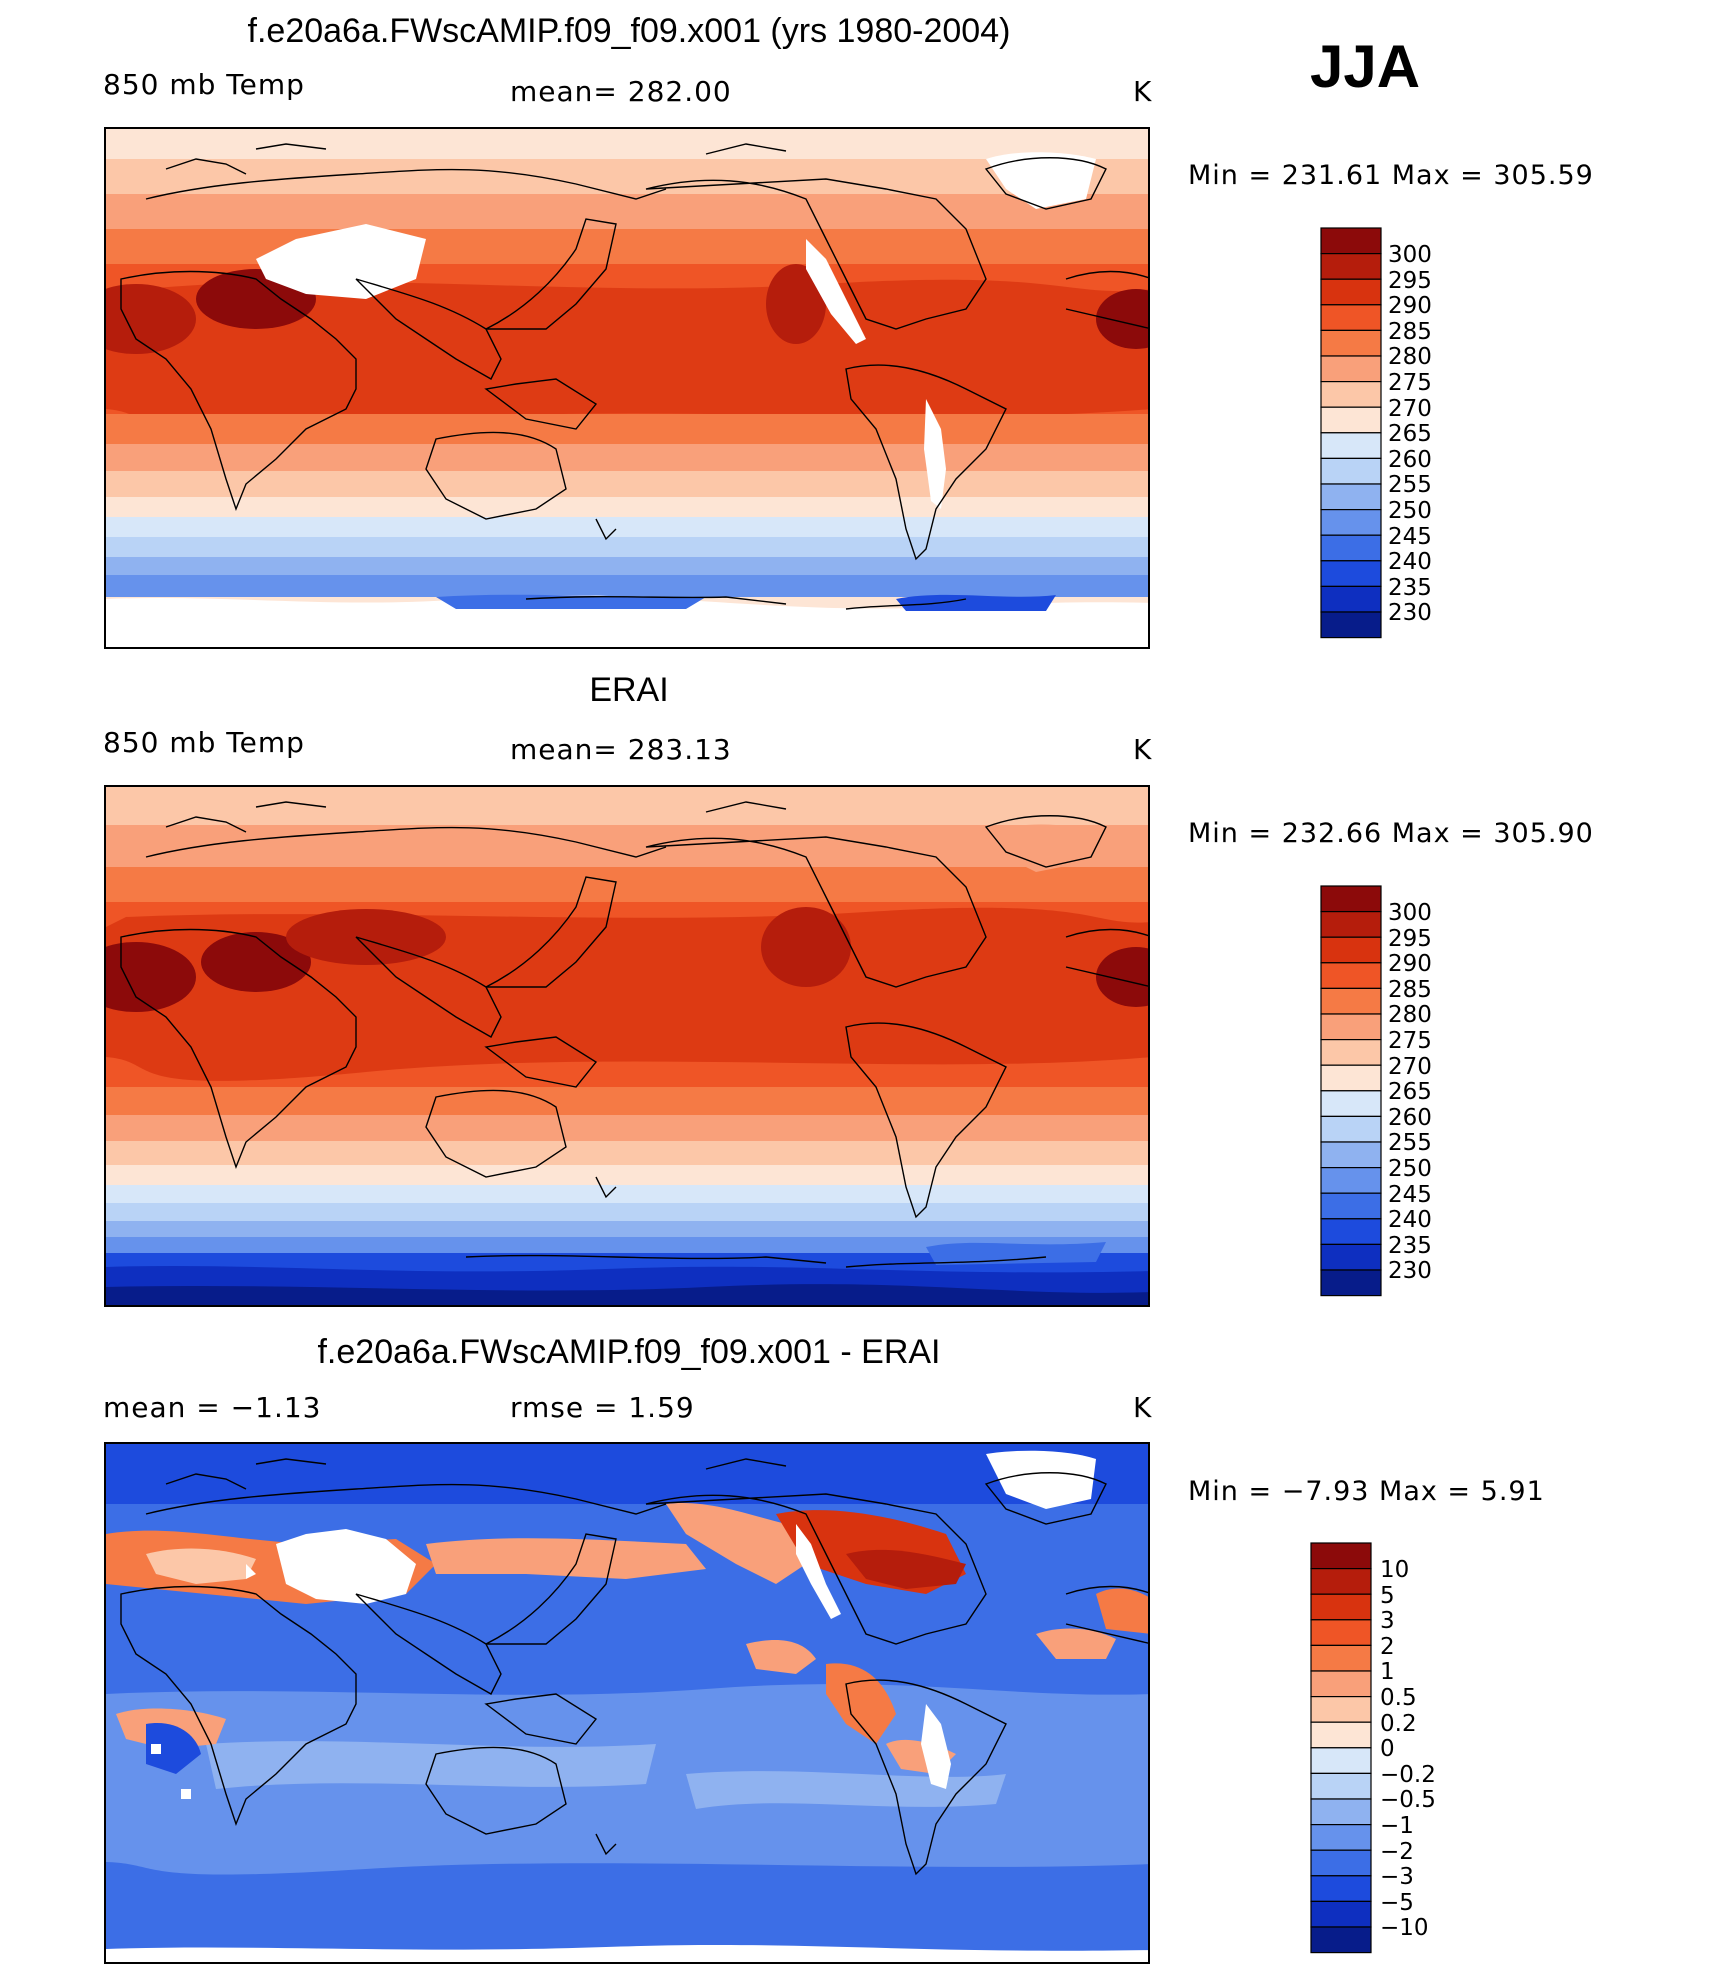 This screenshot has width=1710, height=1964. What do you see at coordinates (1410, 587) in the screenshot?
I see `panel1-colorbar-level-label: 235` at bounding box center [1410, 587].